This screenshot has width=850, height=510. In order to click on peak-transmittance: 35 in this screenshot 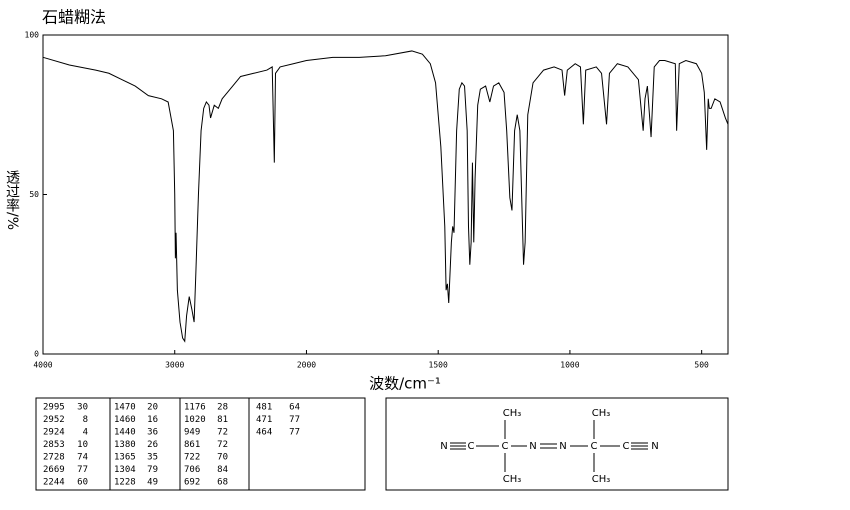, I will do `click(152, 458)`.